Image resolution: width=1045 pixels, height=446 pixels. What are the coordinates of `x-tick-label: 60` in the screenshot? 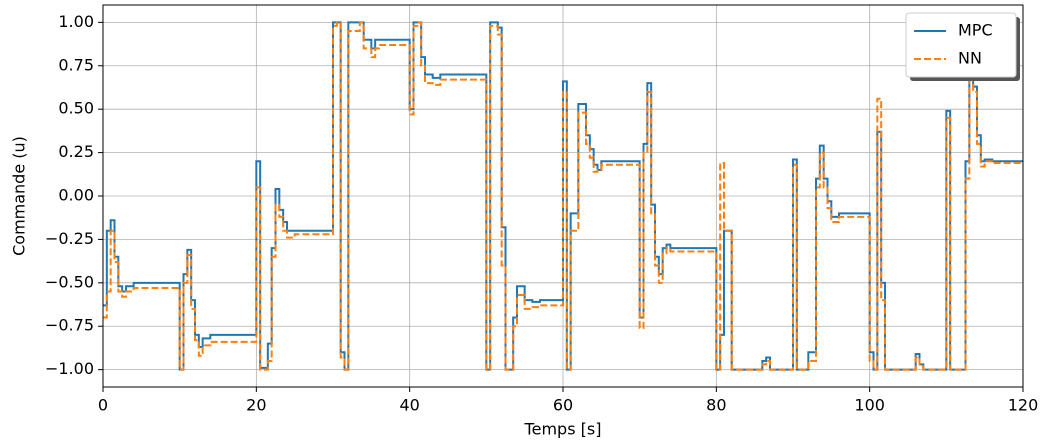 It's located at (563, 405).